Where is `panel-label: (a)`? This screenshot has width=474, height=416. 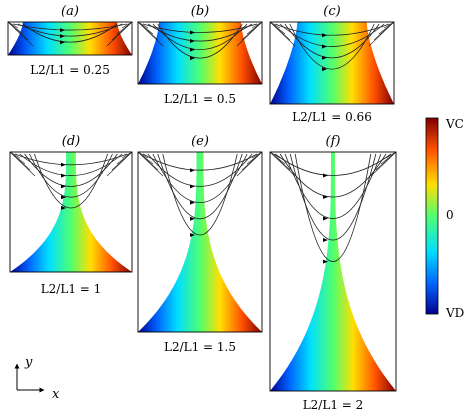
panel-label: (a) is located at coordinates (70, 11).